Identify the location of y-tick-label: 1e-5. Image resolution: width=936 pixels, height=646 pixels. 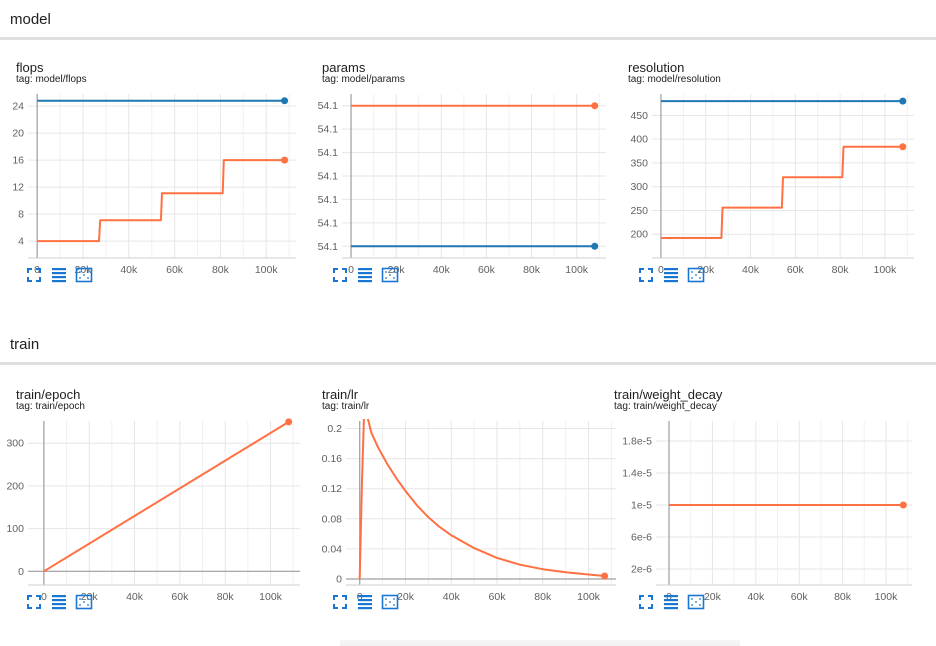
(641, 506).